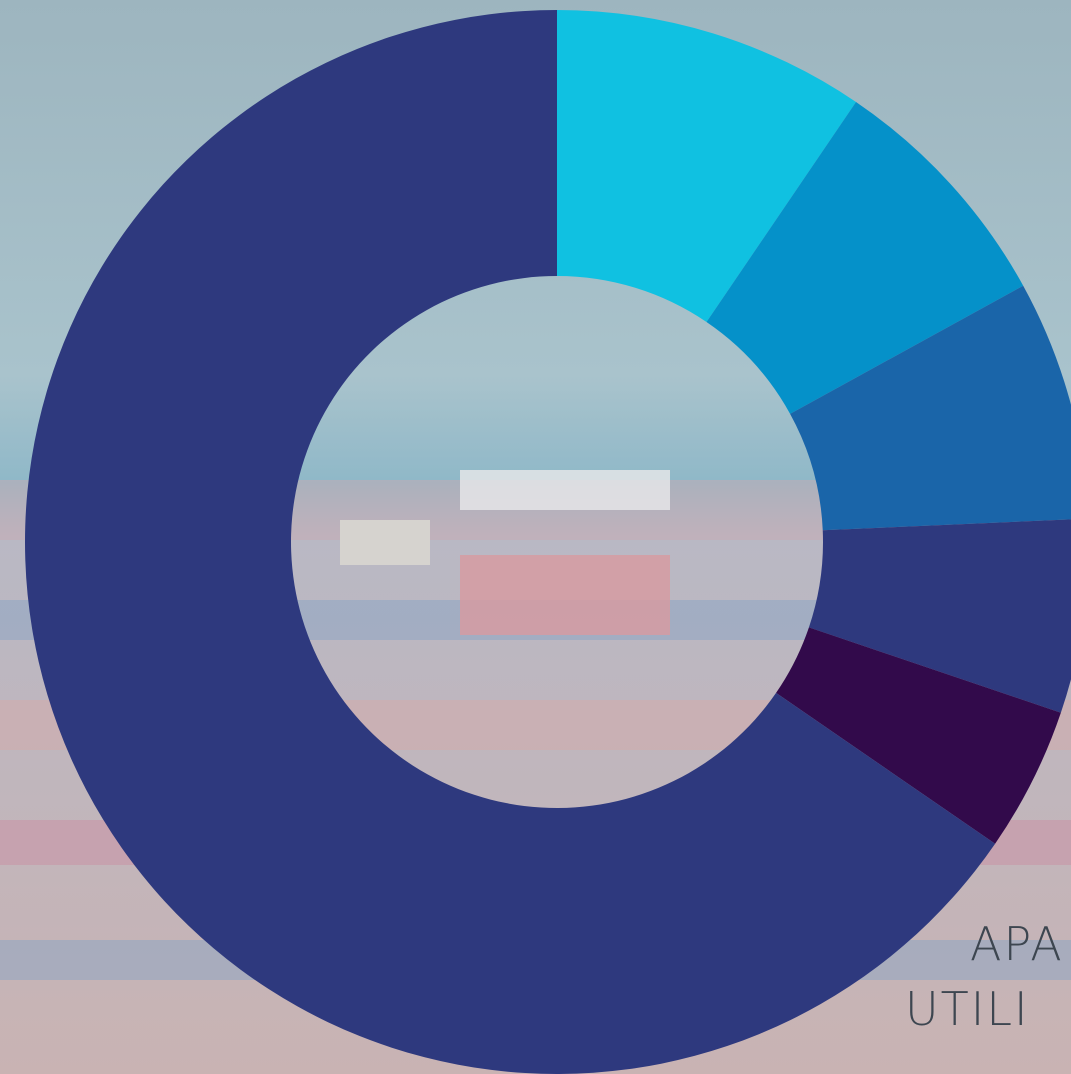  What do you see at coordinates (1017, 944) in the screenshot?
I see `heading-line: APA` at bounding box center [1017, 944].